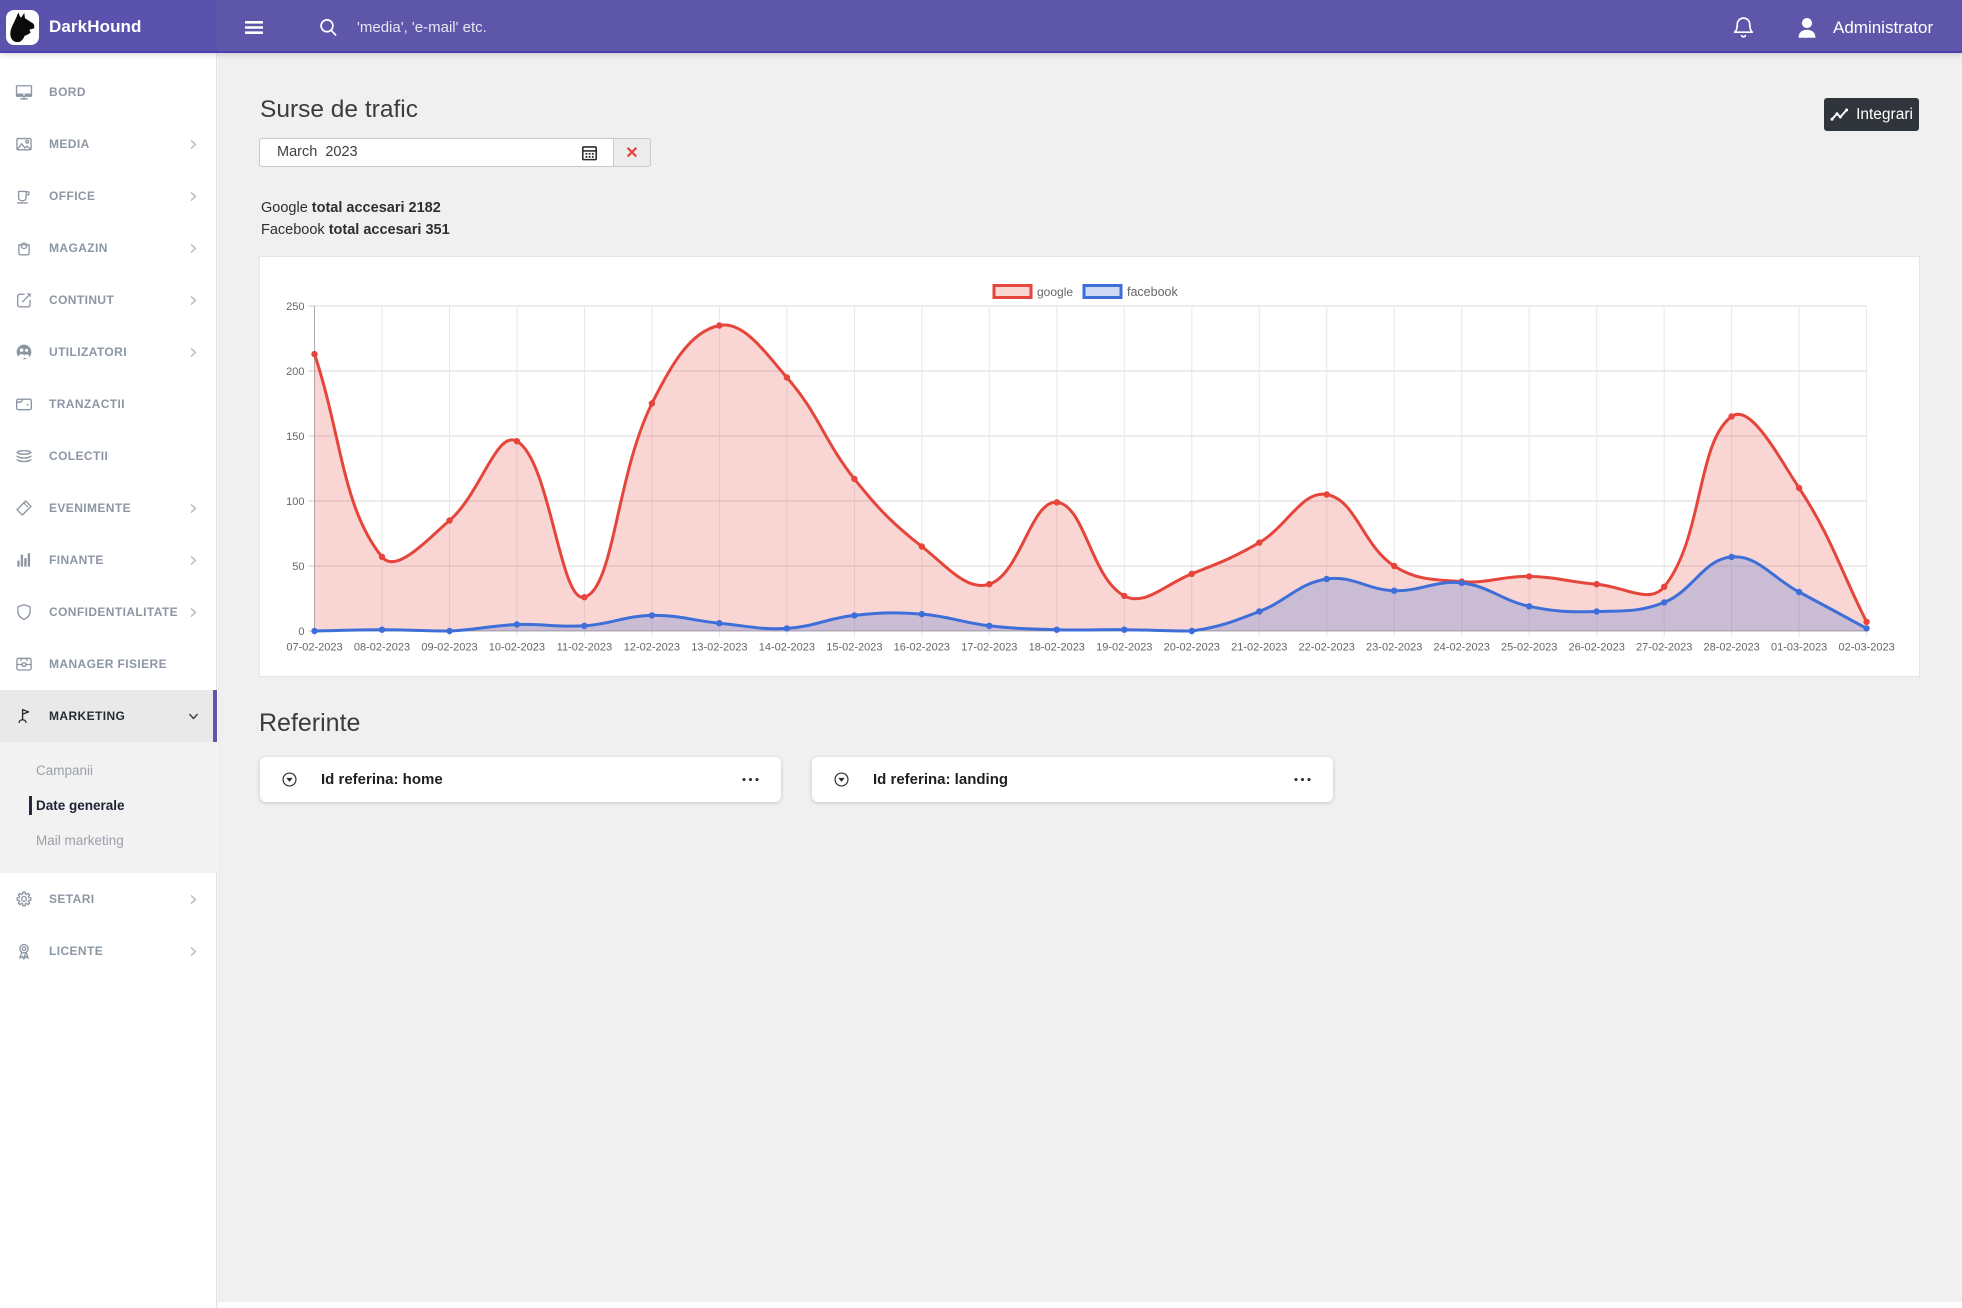 Image resolution: width=1962 pixels, height=1308 pixels. What do you see at coordinates (295, 372) in the screenshot?
I see `svg-text: 200` at bounding box center [295, 372].